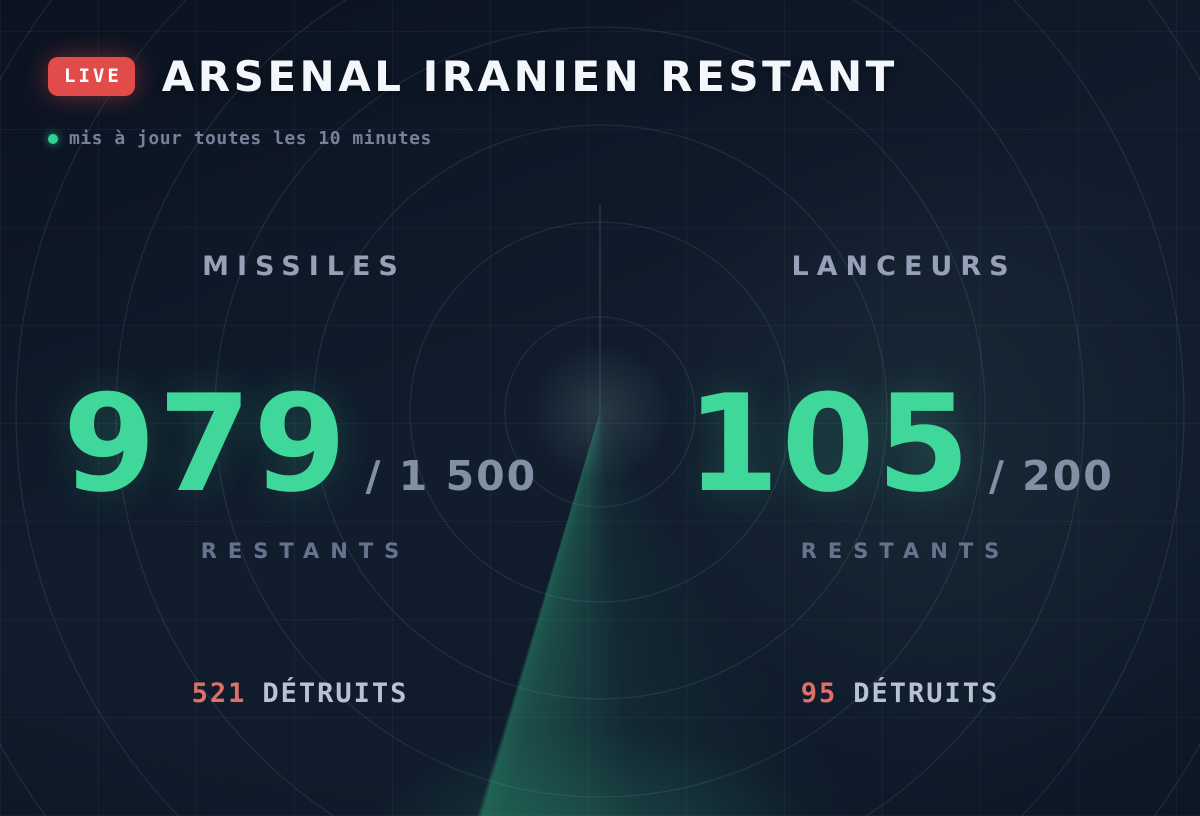 This screenshot has height=816, width=1200. I want to click on missiles-remaining-value: 979, so click(205, 444).